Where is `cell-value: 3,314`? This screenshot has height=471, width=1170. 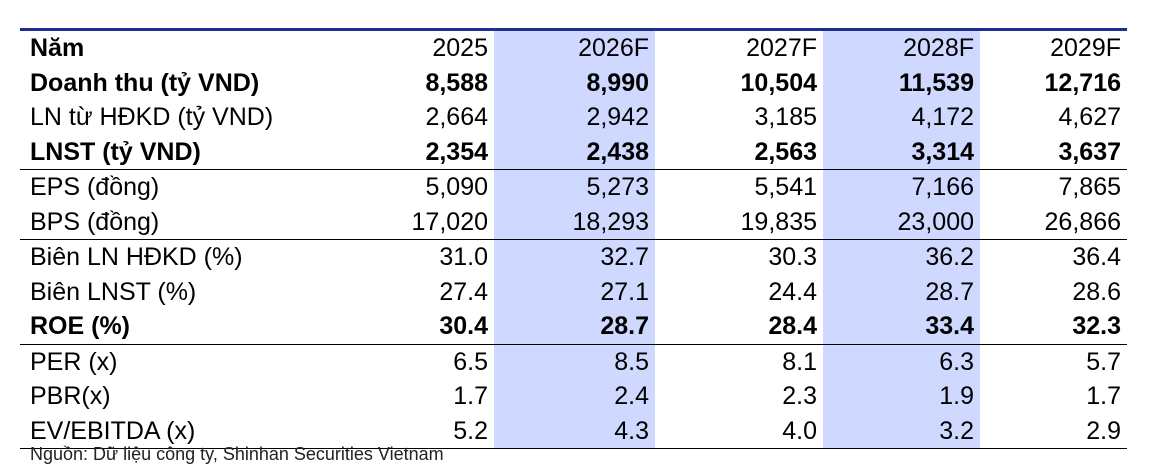
cell-value: 3,314 is located at coordinates (901, 152).